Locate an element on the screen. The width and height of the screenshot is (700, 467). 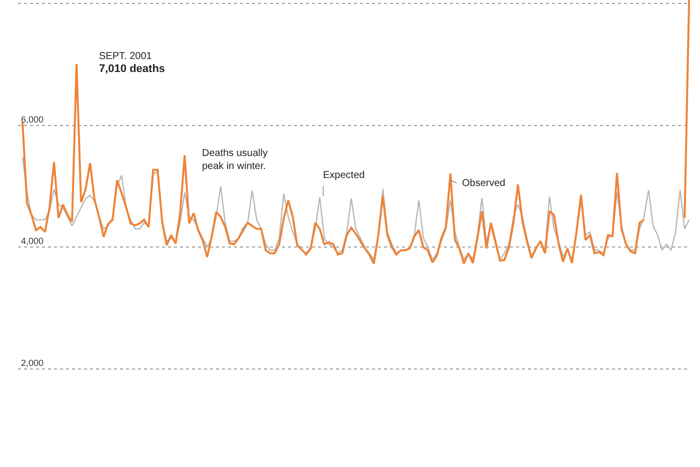
series-label: Expected is located at coordinates (344, 175).